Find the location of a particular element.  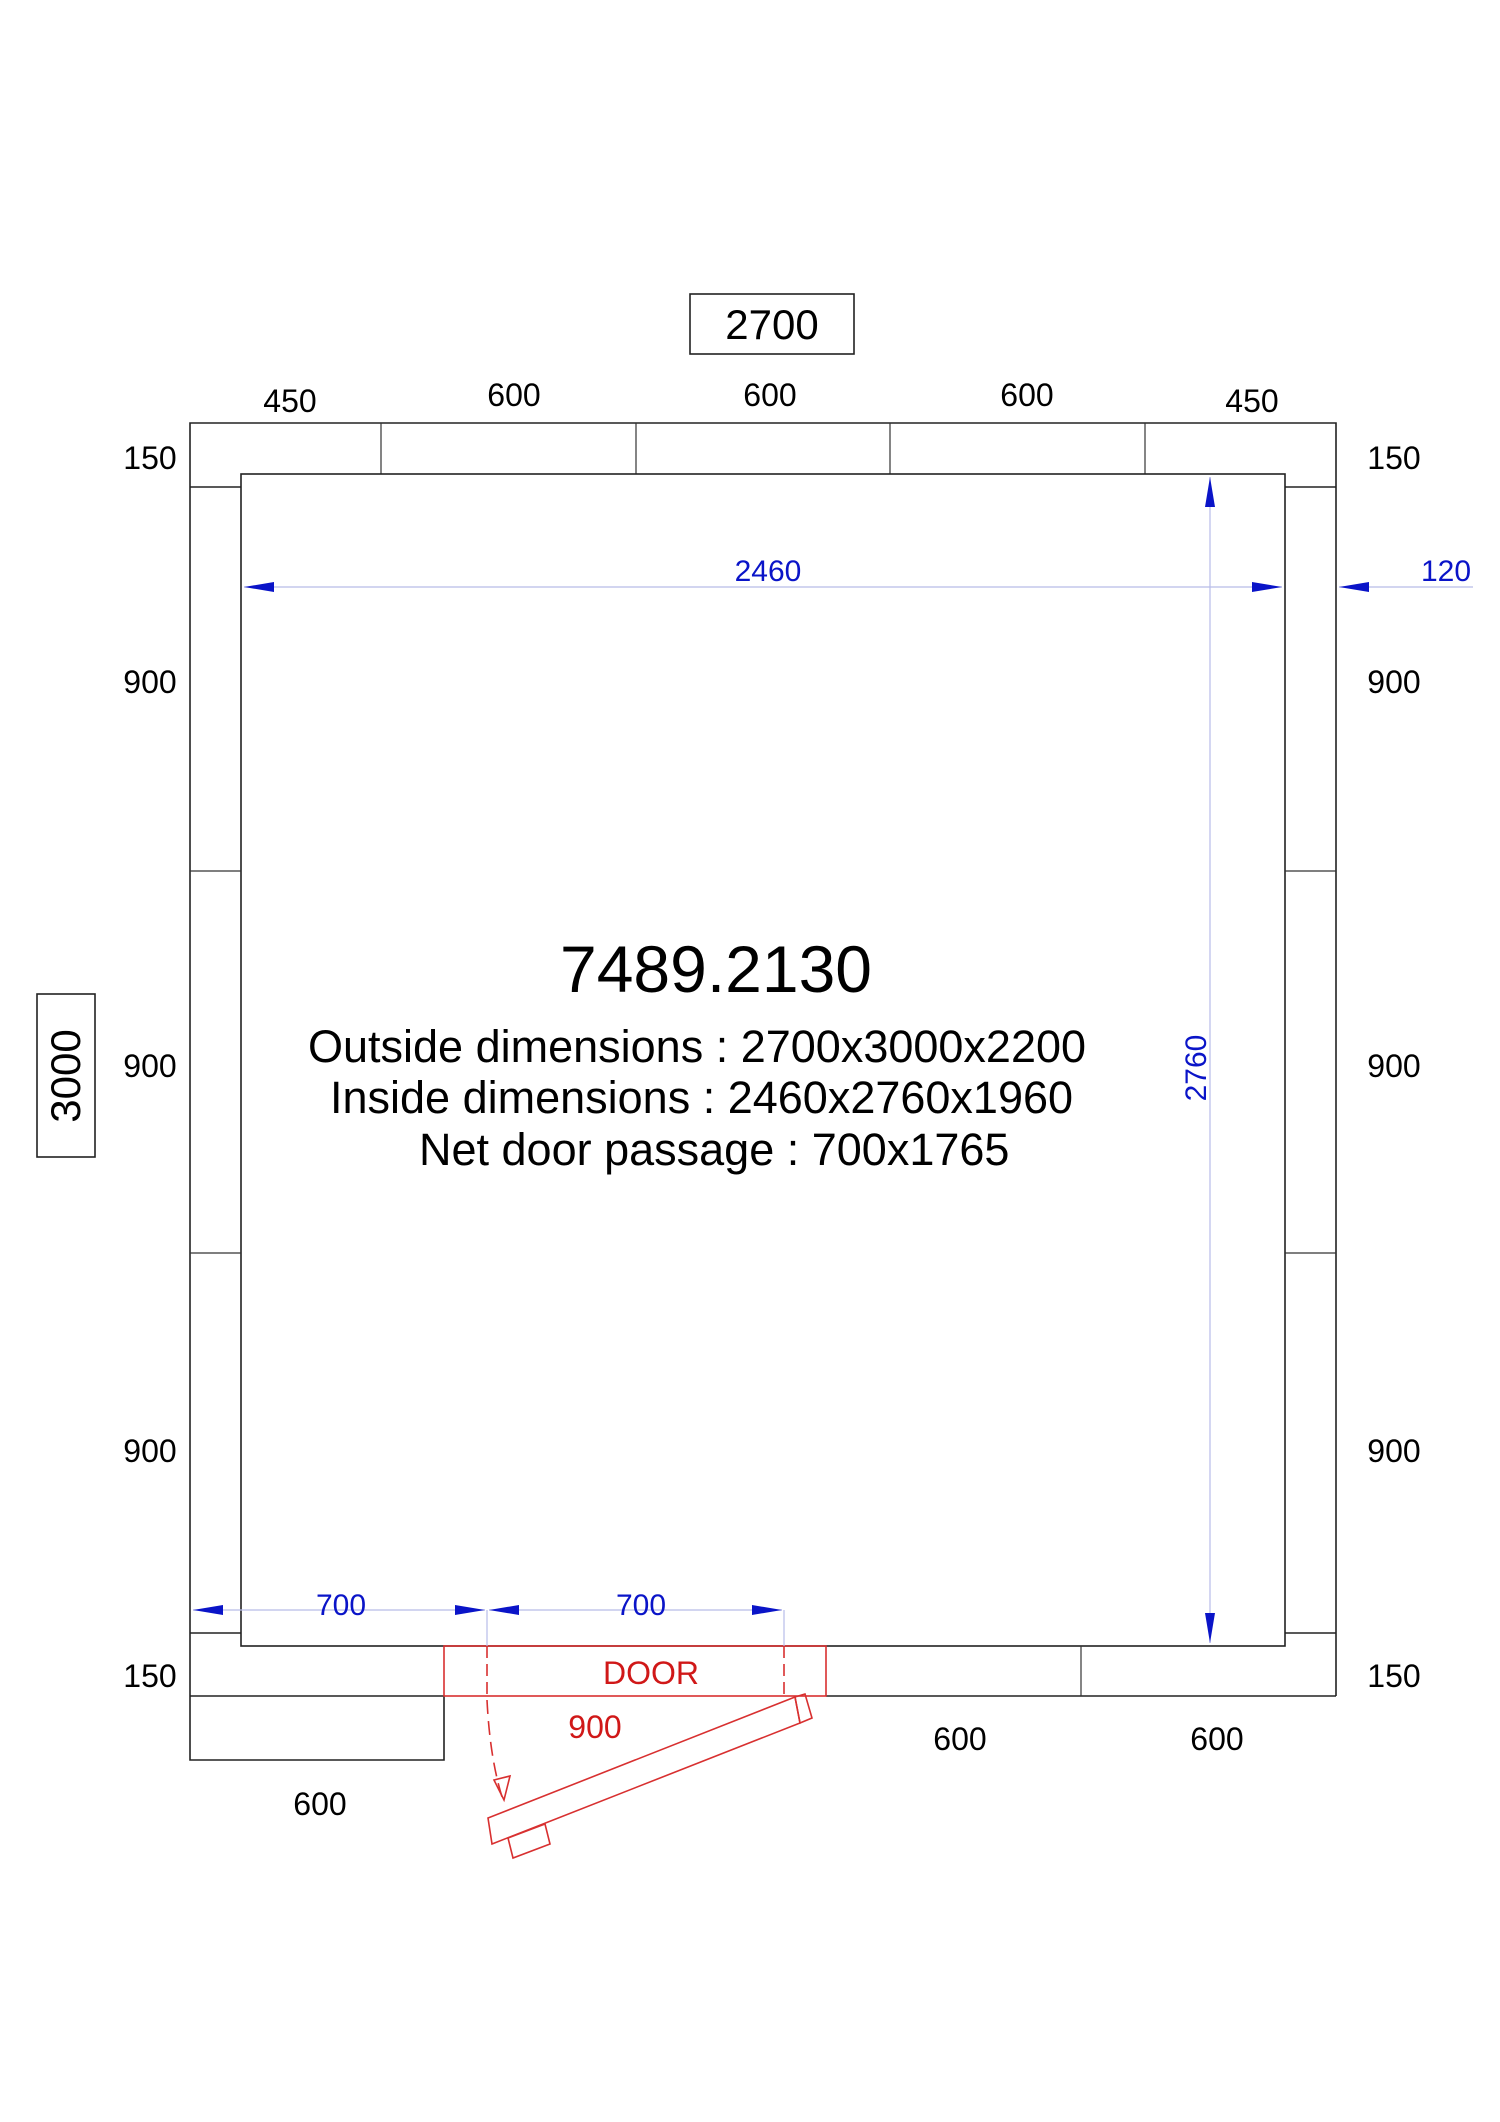

overall-width-box is located at coordinates (772, 324).